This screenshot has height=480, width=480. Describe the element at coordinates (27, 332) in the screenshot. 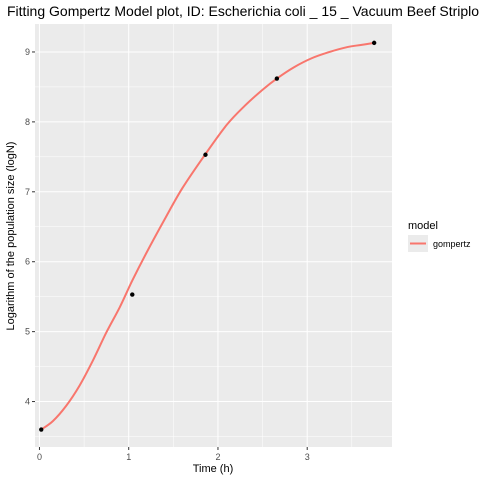

I see `y-tick-label: 5` at that location.